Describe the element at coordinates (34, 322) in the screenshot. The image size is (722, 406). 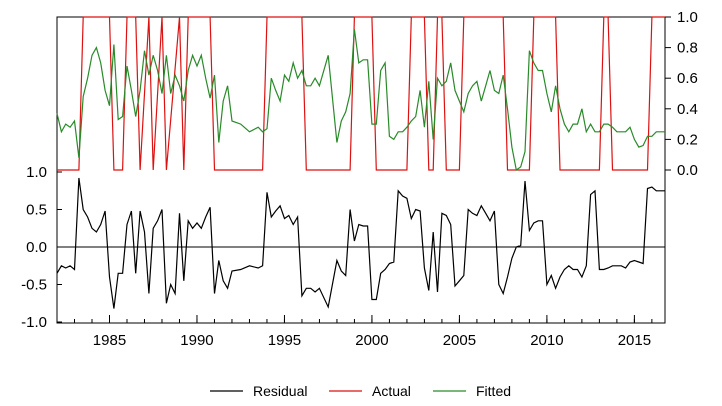
I see `left-tick-label: -1.0` at that location.